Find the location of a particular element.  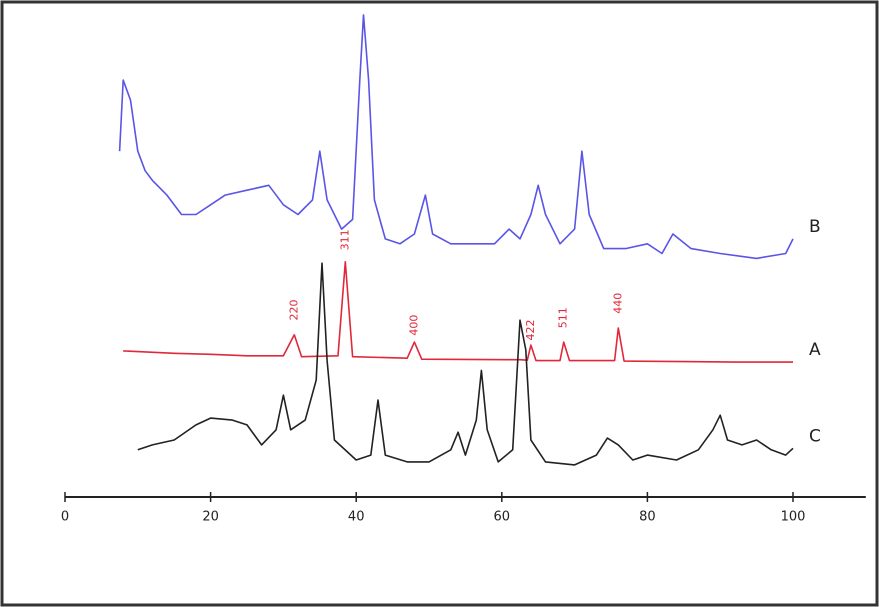

peak-label: 311 is located at coordinates (344, 239).